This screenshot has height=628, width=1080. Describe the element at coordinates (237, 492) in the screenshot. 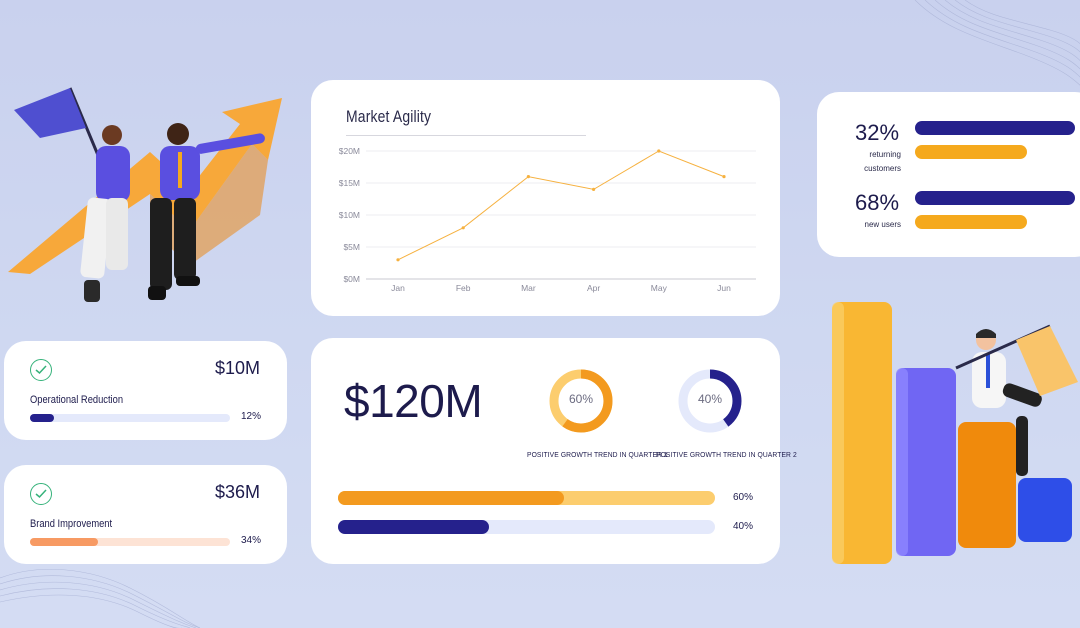

I see `brand-amount: $36M` at that location.